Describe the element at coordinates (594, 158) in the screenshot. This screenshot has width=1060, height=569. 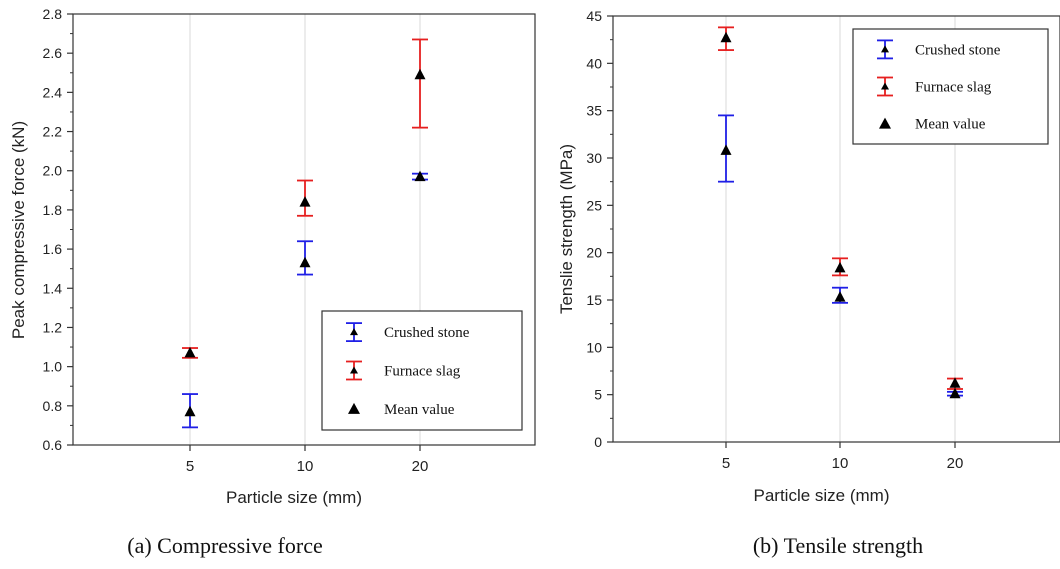
I see `y-tick-label: 30` at that location.